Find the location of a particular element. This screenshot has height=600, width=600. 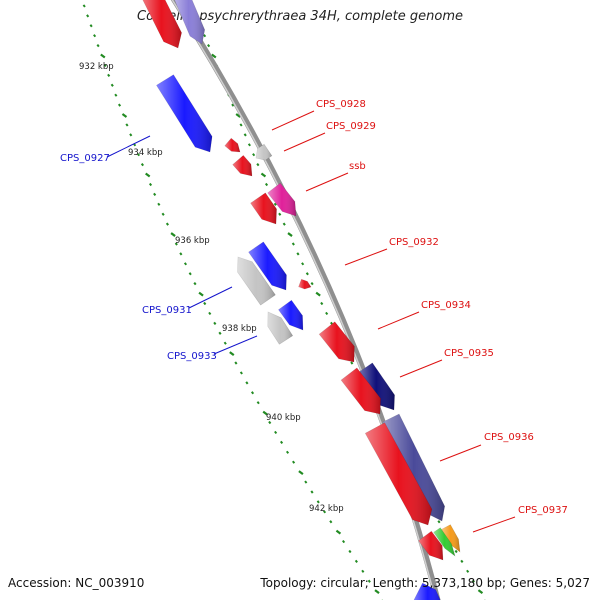

gene-lavender-top is located at coordinates (189, 22).